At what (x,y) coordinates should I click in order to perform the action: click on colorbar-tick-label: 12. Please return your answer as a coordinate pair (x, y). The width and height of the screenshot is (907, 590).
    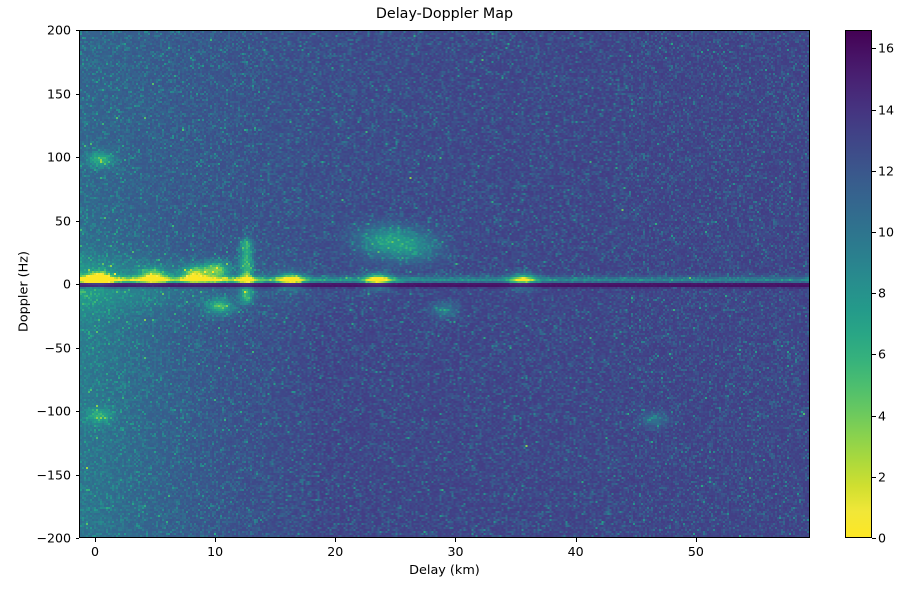
    Looking at the image, I should click on (886, 171).